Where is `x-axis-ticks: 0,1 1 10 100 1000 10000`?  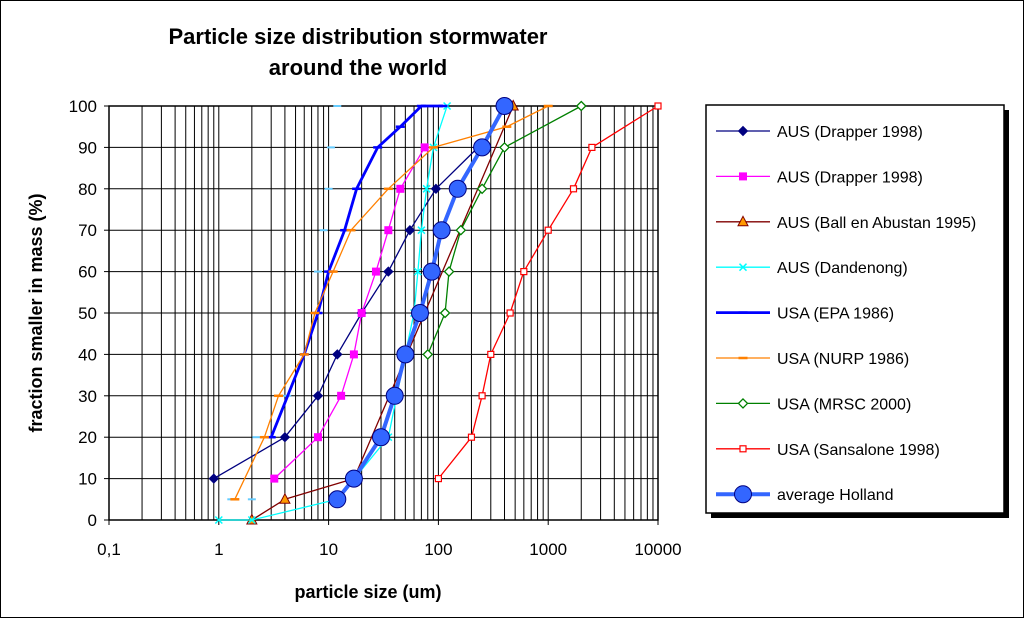 x-axis-ticks: 0,1 1 10 100 1000 10000 is located at coordinates (389, 539).